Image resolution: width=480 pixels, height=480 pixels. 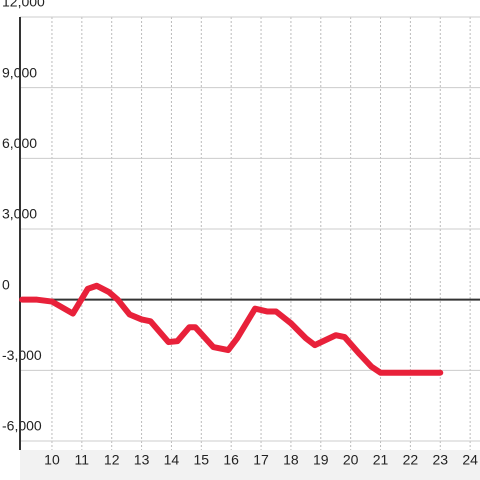 I want to click on x-tick-label: 17, so click(x=261, y=460).